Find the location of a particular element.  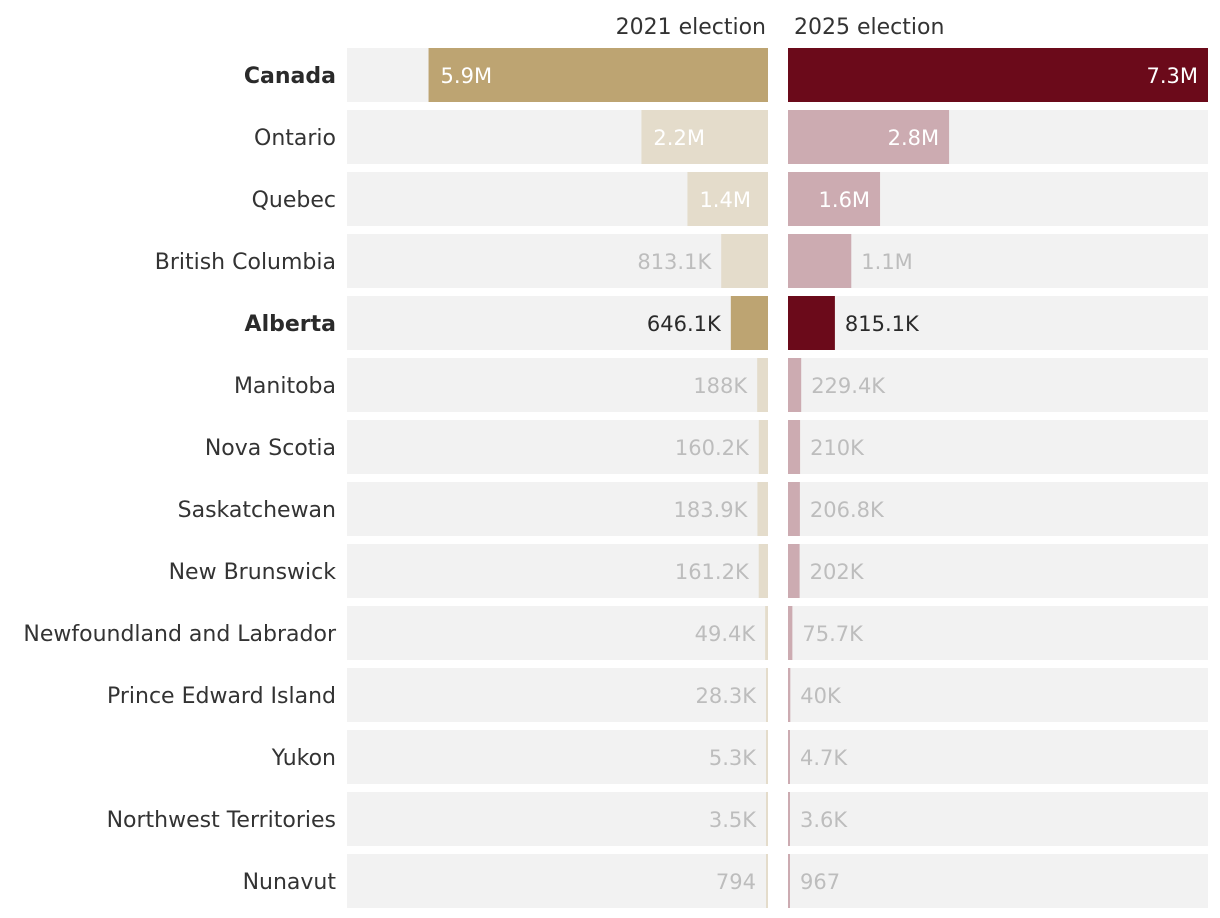

track-2021-nova-scotia is located at coordinates (557, 447).